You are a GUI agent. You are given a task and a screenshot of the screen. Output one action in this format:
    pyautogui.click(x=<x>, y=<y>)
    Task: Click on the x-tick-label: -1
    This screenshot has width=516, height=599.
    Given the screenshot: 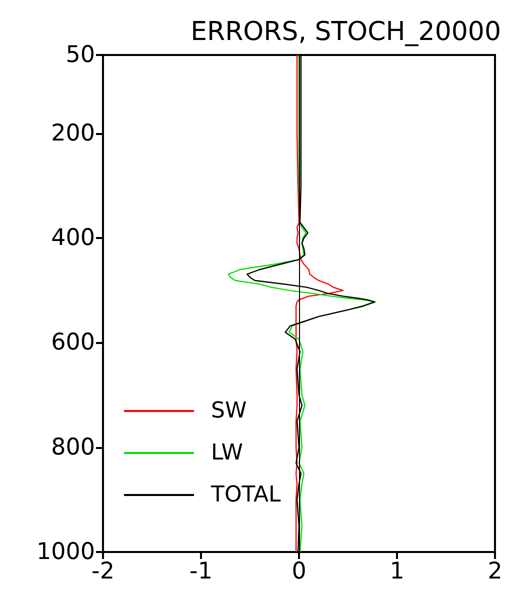 What is the action you would take?
    pyautogui.click(x=201, y=571)
    